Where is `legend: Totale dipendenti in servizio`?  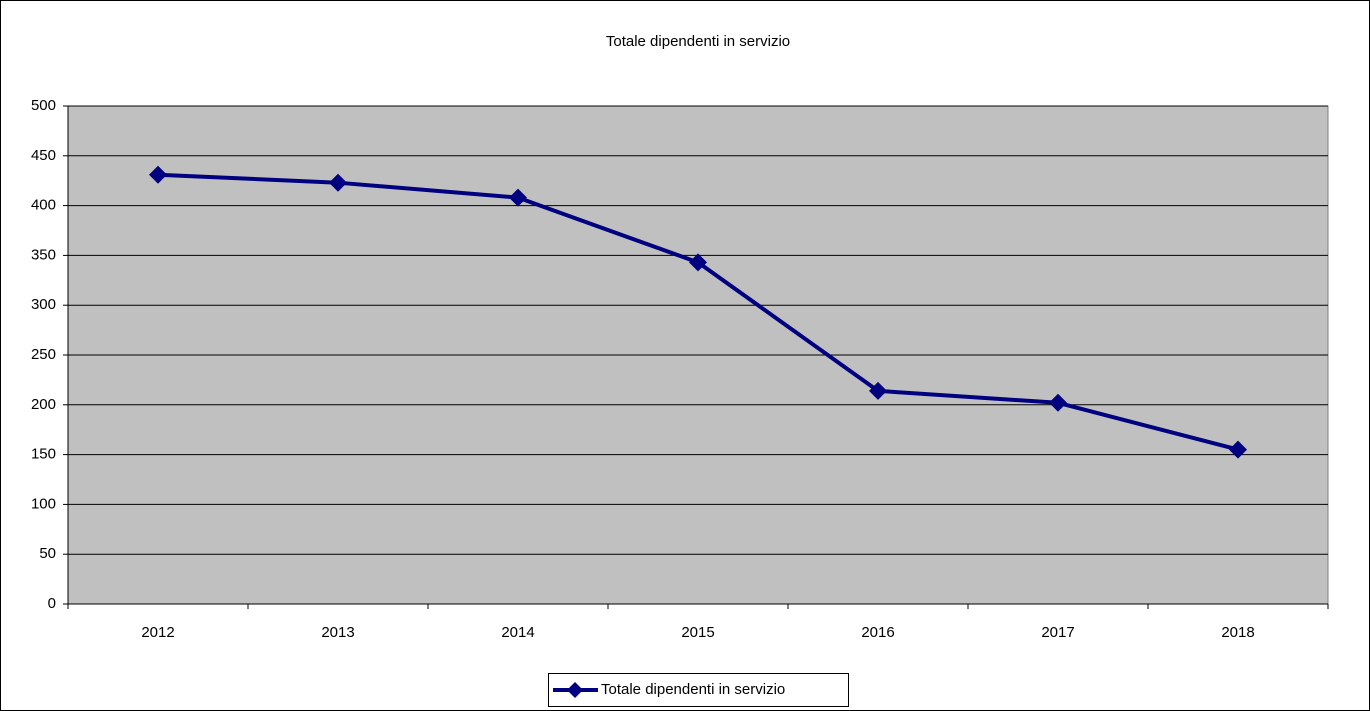
legend: Totale dipendenti in servizio is located at coordinates (698, 690).